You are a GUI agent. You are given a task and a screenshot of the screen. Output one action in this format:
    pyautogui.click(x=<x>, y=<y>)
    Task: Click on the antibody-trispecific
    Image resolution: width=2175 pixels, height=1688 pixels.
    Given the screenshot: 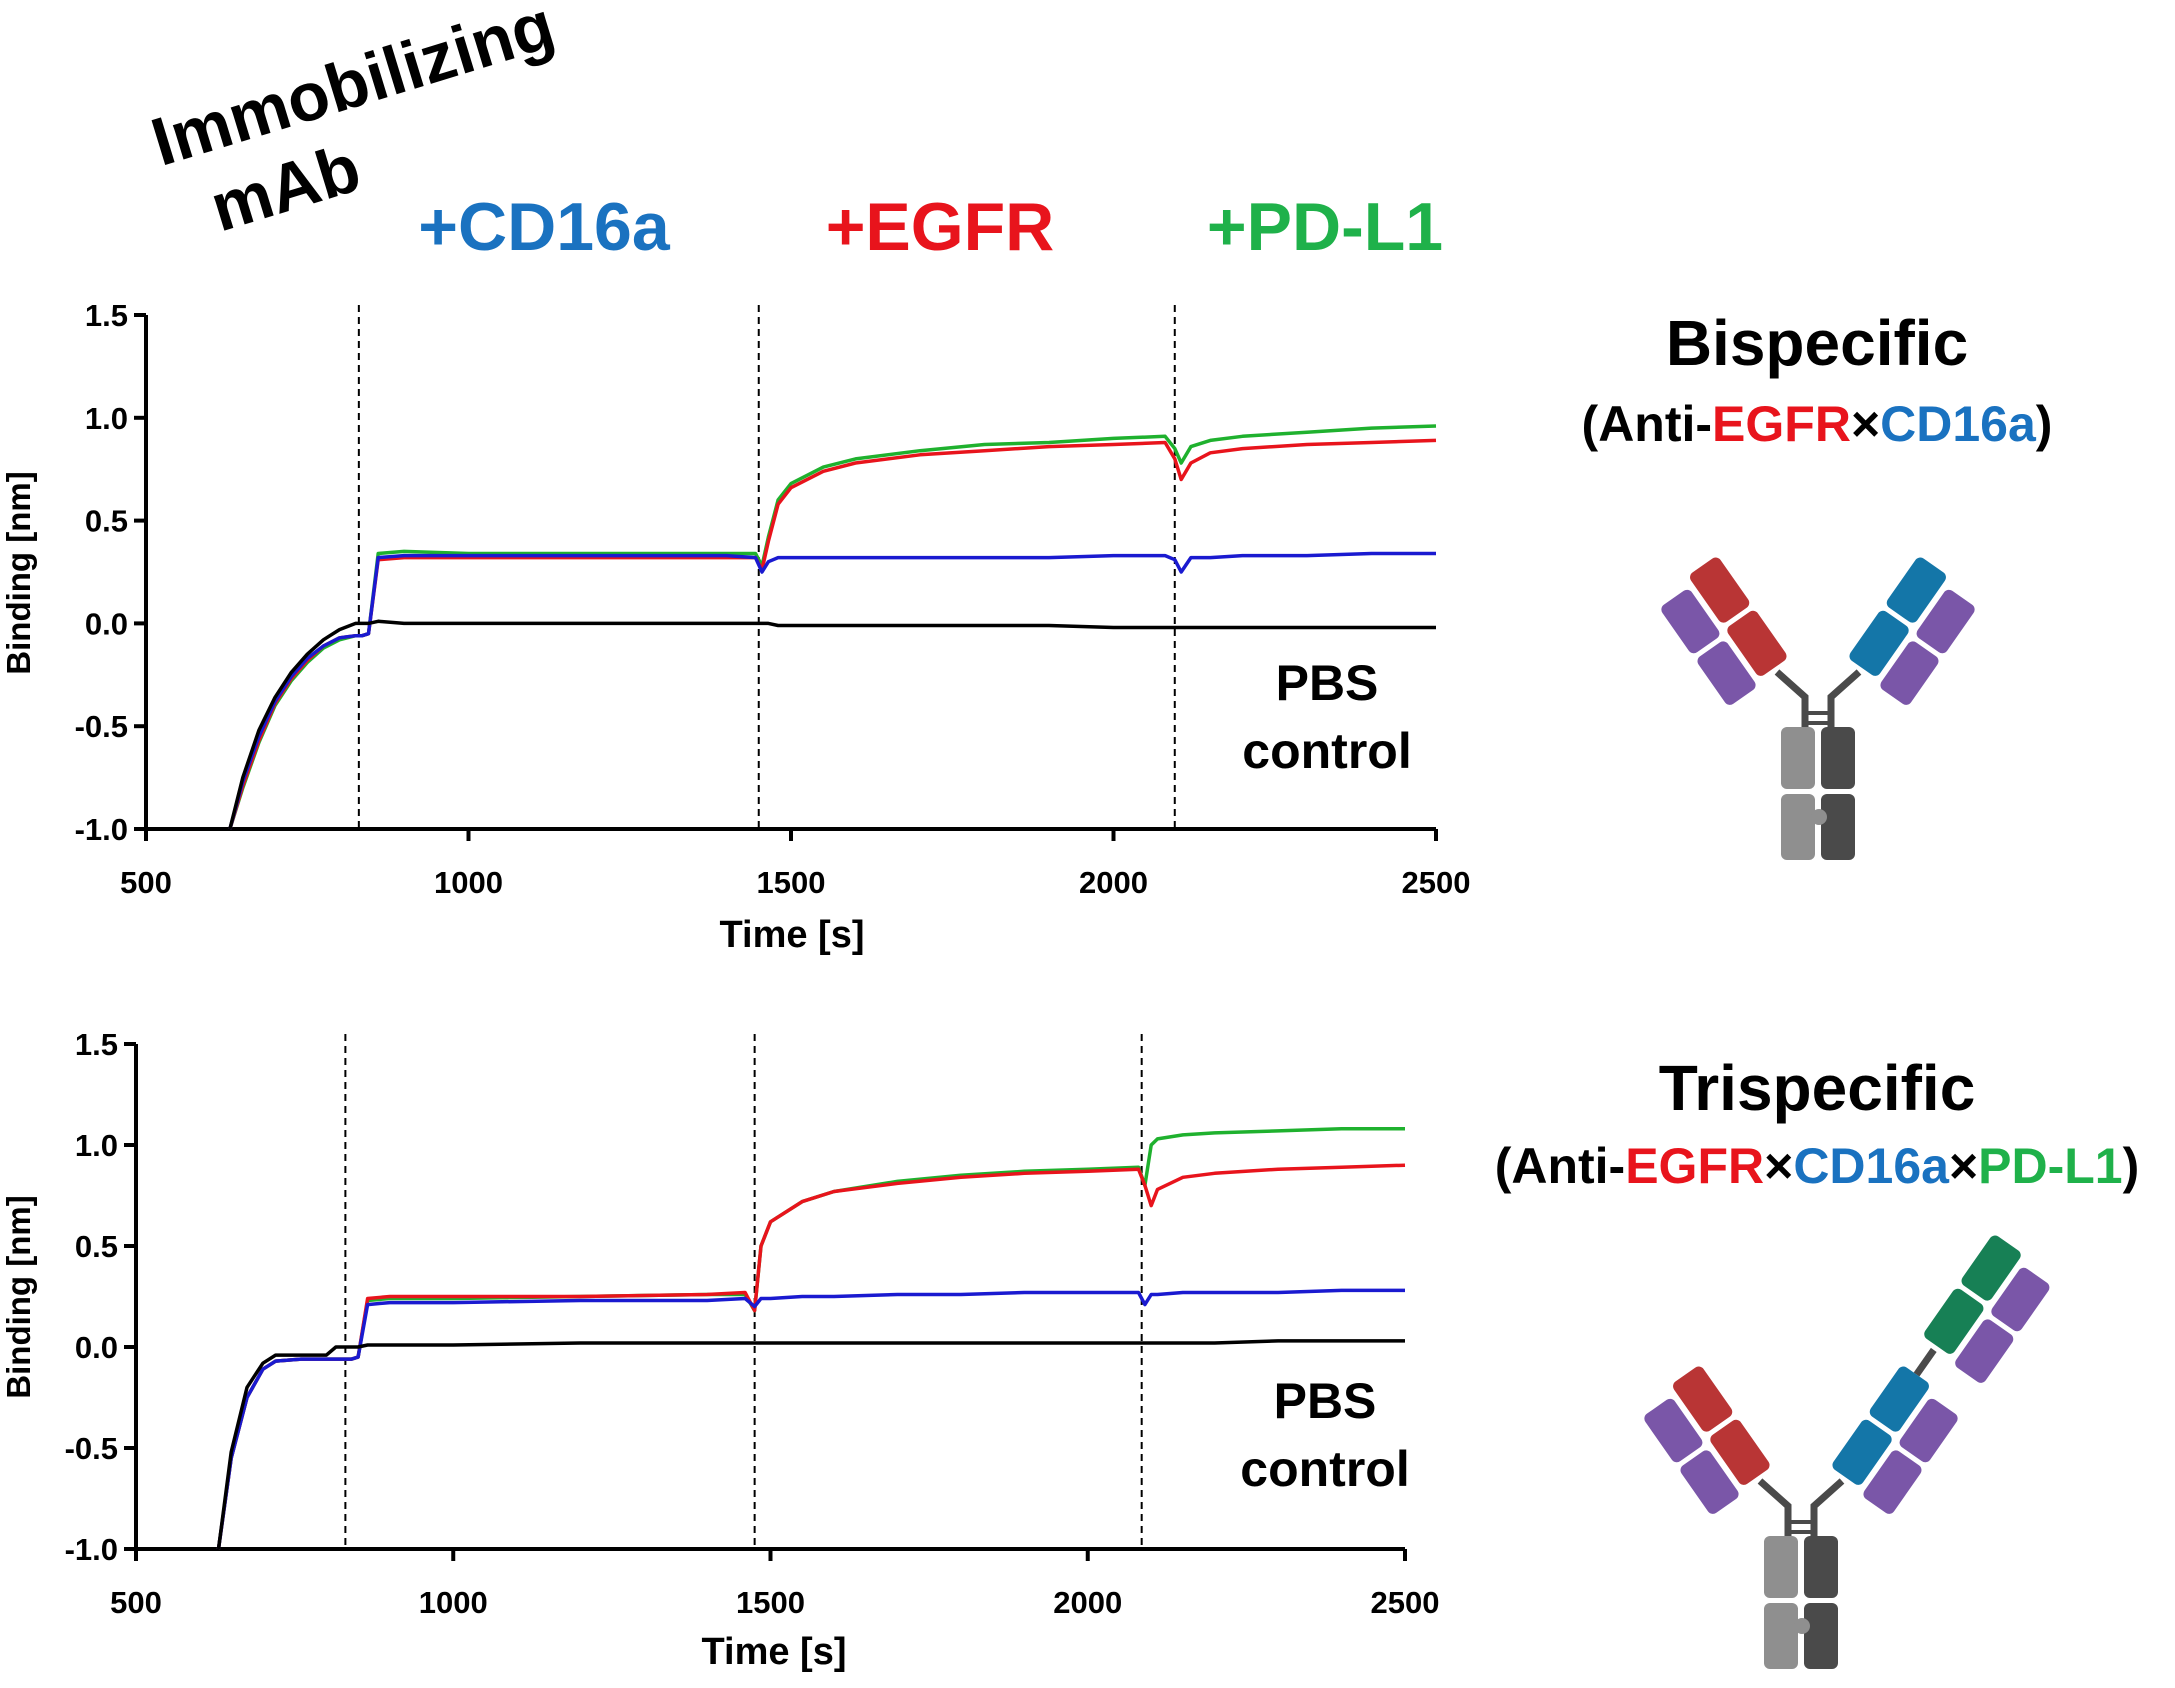 What is the action you would take?
    pyautogui.click(x=1847, y=1452)
    